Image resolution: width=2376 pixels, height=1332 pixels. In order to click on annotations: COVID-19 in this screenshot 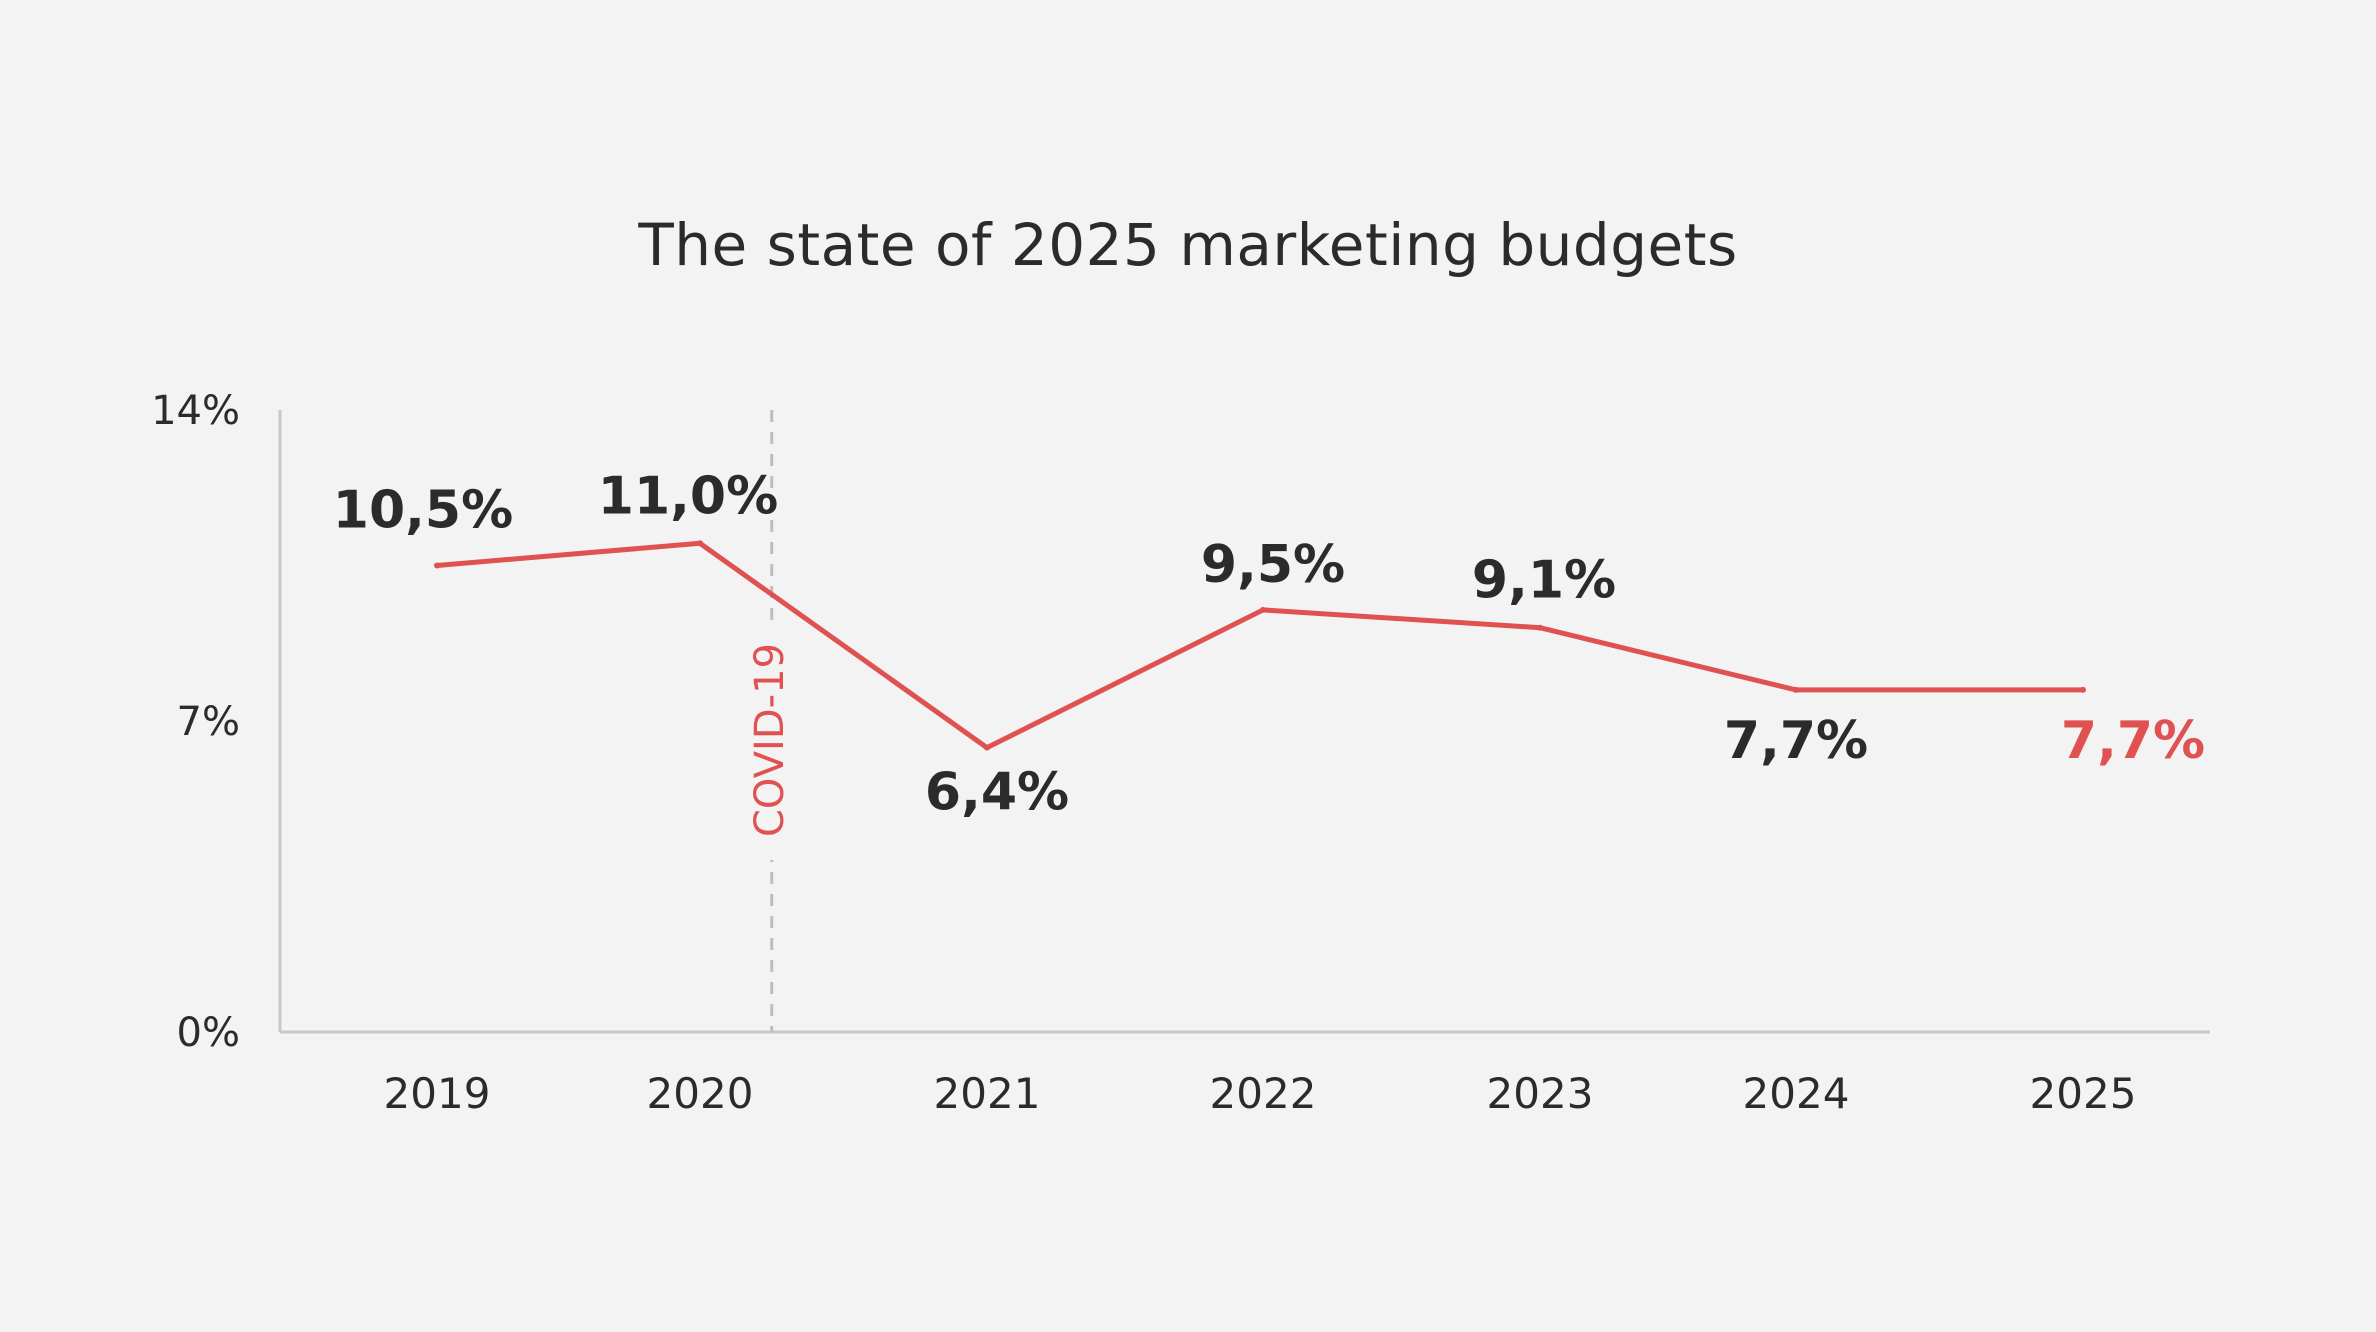, I will do `click(771, 721)`.